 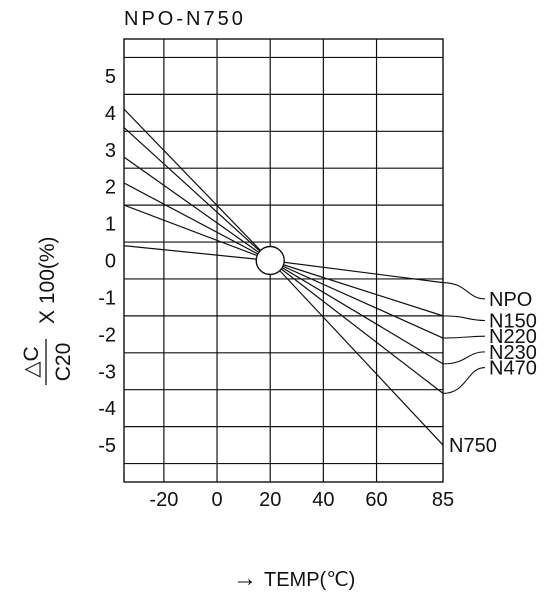 What do you see at coordinates (301, 500) in the screenshot?
I see `x-axis-ticks: -20 0 20 40 60 85` at bounding box center [301, 500].